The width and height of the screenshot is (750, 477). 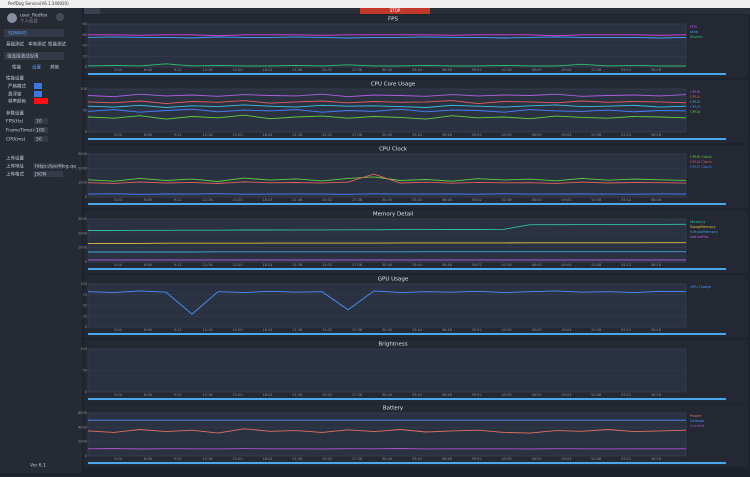 What do you see at coordinates (393, 215) in the screenshot?
I see `panel-title: Memory Detail` at bounding box center [393, 215].